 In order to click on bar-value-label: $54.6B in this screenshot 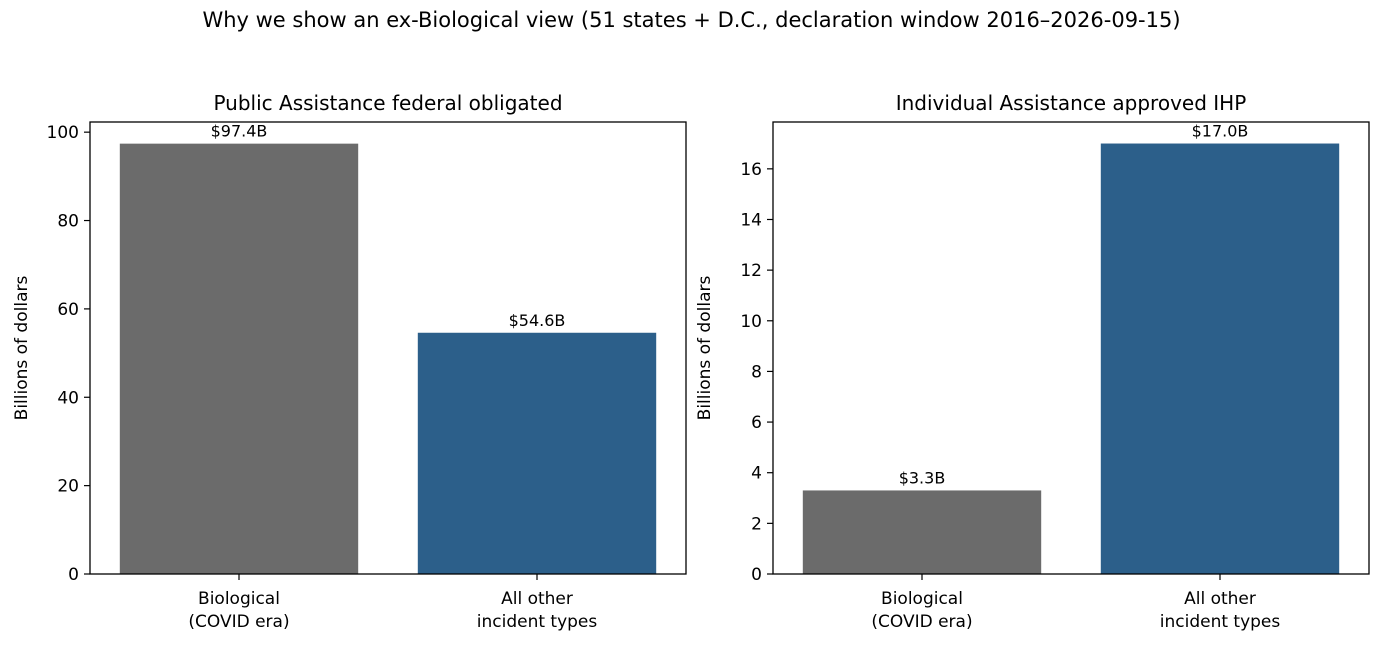, I will do `click(537, 320)`.